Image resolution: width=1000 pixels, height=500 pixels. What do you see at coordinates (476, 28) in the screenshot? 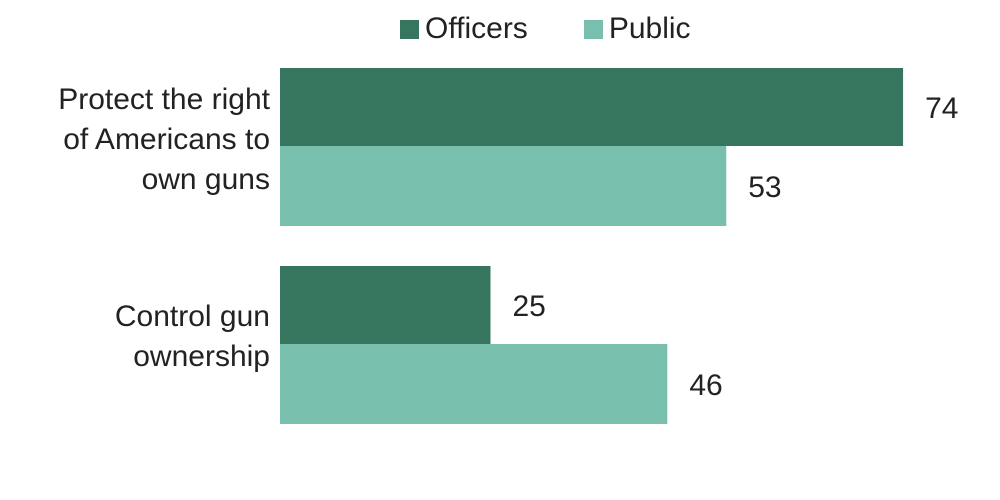
I see `legend-label-officers: Officers` at bounding box center [476, 28].